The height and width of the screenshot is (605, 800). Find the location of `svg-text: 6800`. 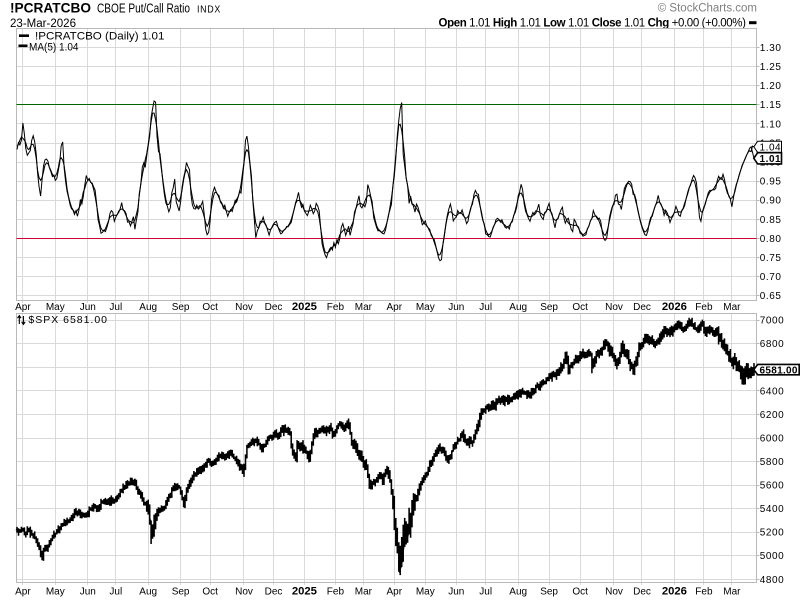

svg-text: 6800 is located at coordinates (772, 344).